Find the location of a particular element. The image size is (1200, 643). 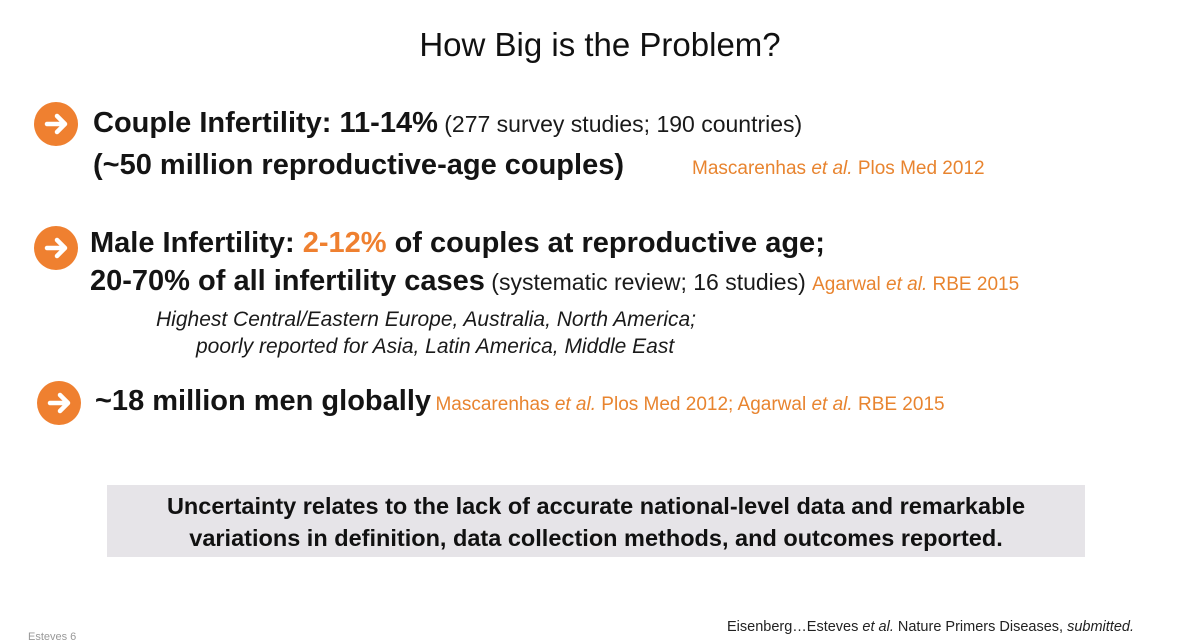

bullet-1-citation: Mascarenhas et al. Plos Med 2012 is located at coordinates (838, 169).